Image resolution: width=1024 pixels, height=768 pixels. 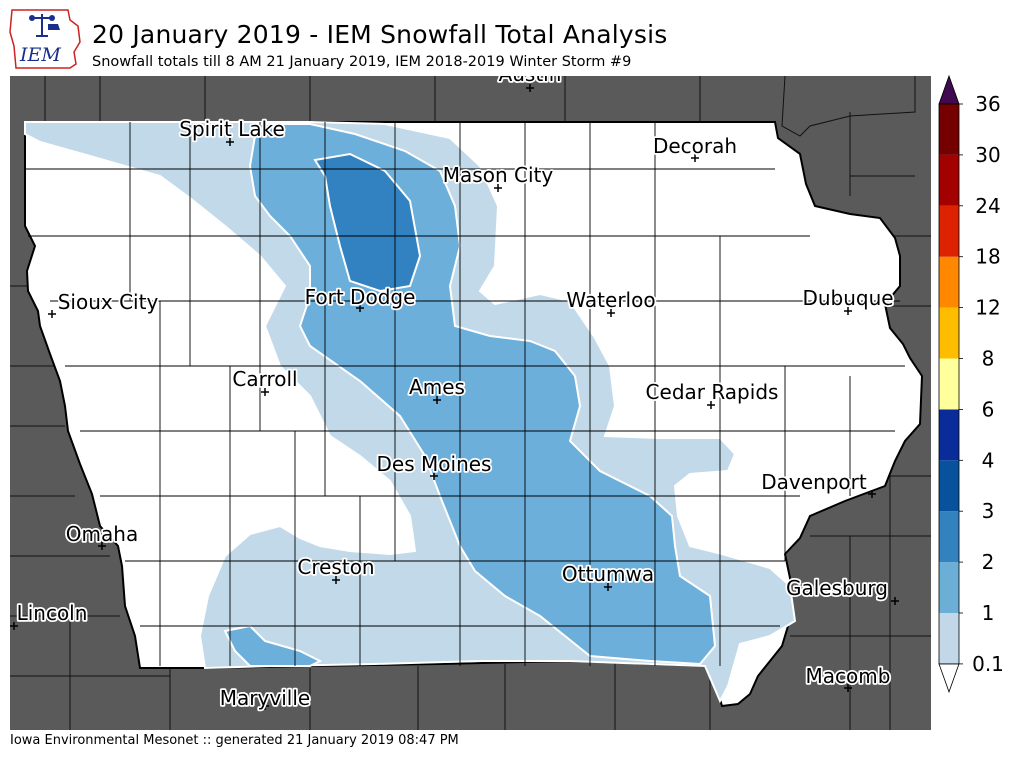 I want to click on colorbar-outline, so click(x=949, y=384).